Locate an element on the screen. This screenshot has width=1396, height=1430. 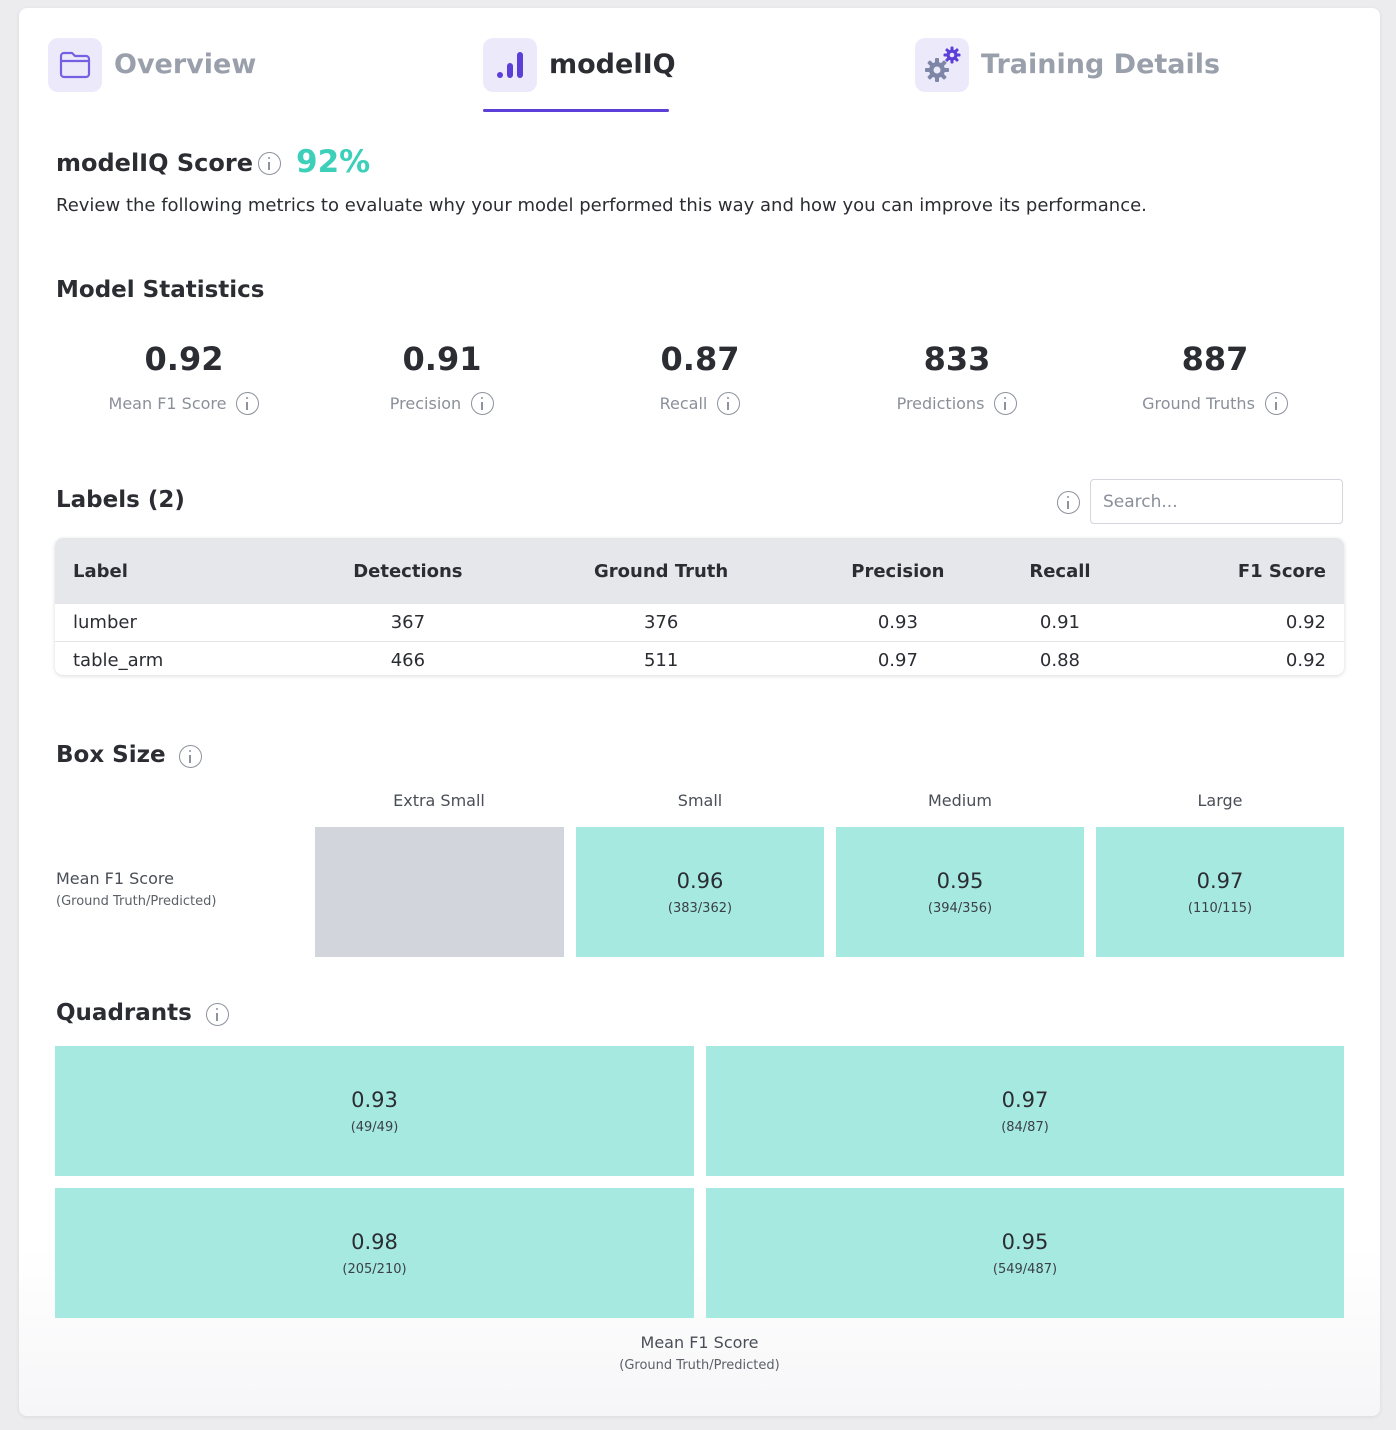
cell-precision: 0.93 is located at coordinates (898, 623).